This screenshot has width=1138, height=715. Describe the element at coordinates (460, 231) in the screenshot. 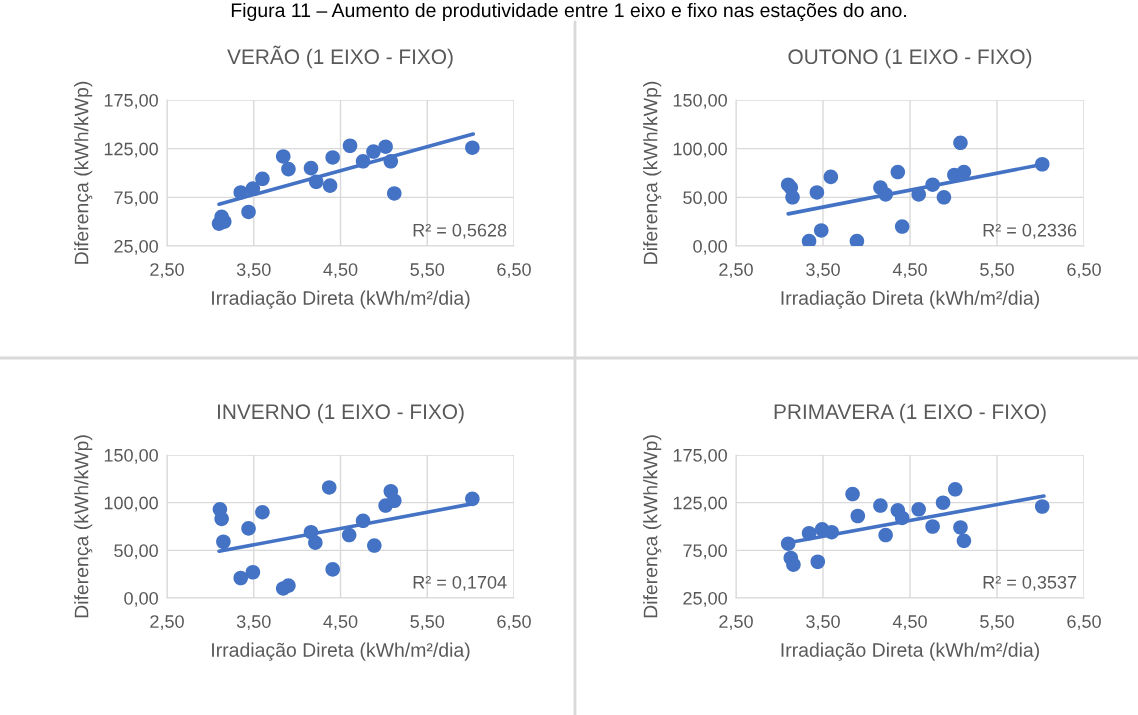

I see `annotation: R² = 0,5628` at that location.